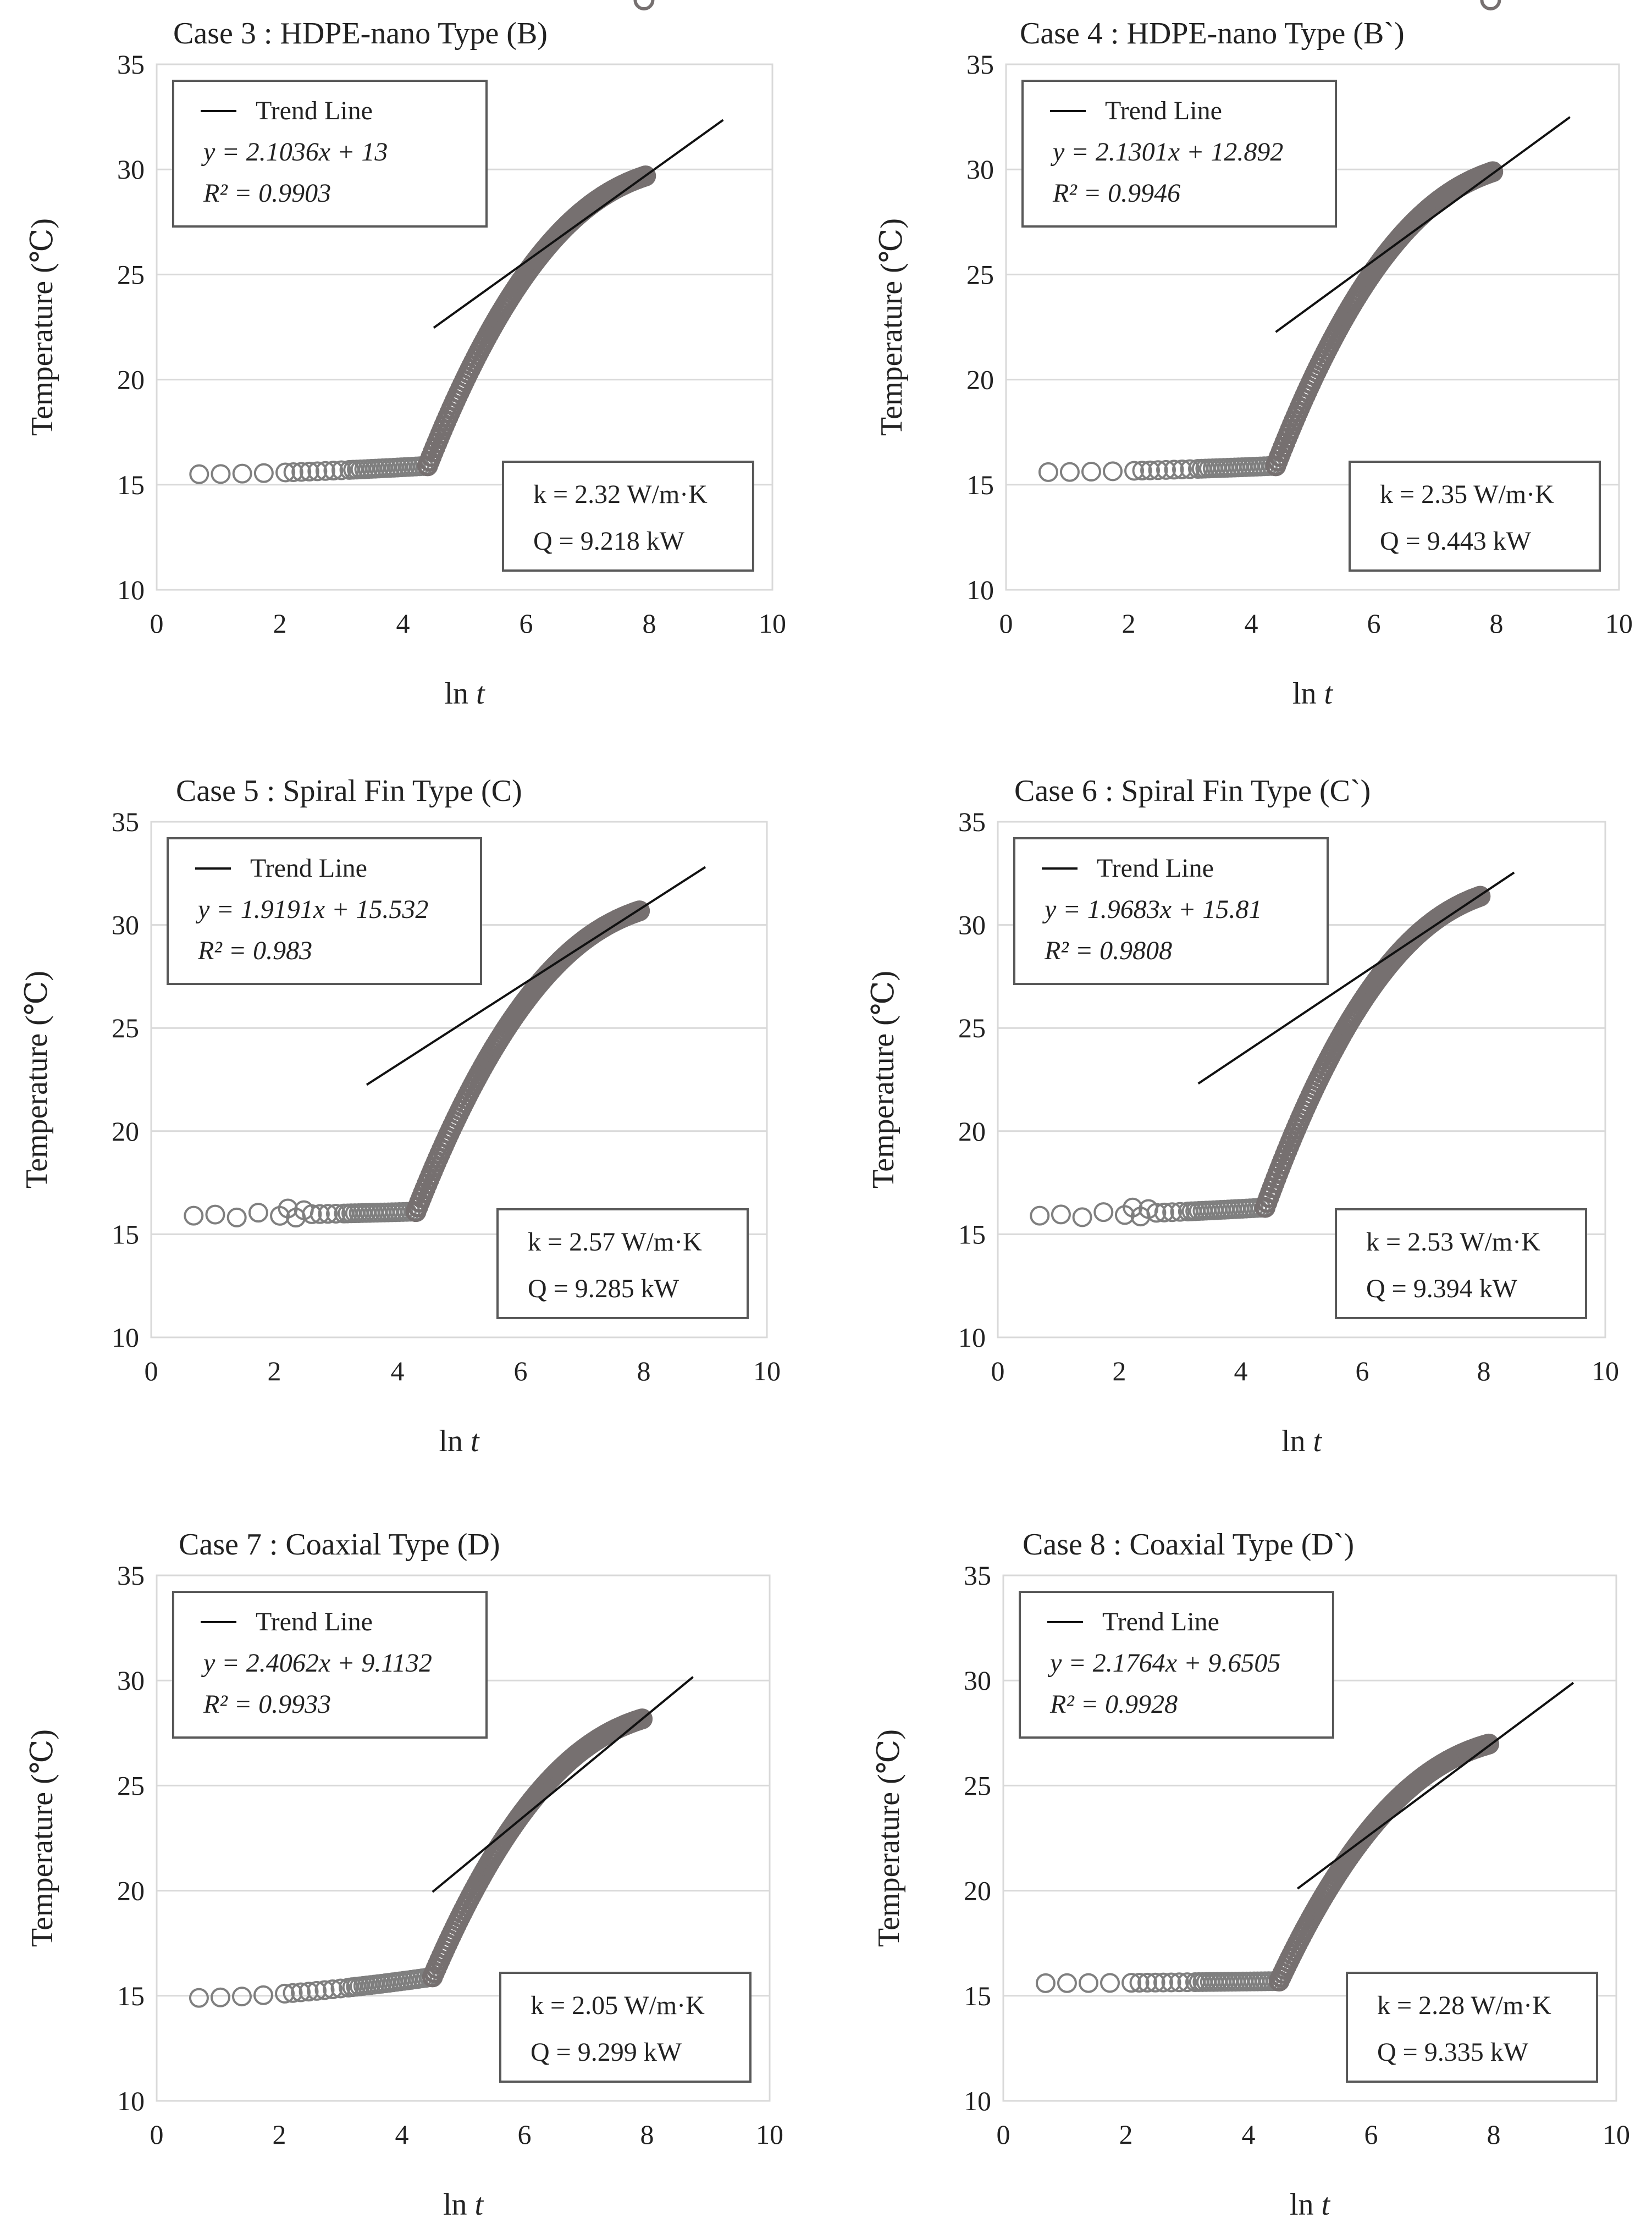  Describe the element at coordinates (1166, 152) in the screenshot. I see `trend-equation: y = 2.1301x + 12.892` at that location.